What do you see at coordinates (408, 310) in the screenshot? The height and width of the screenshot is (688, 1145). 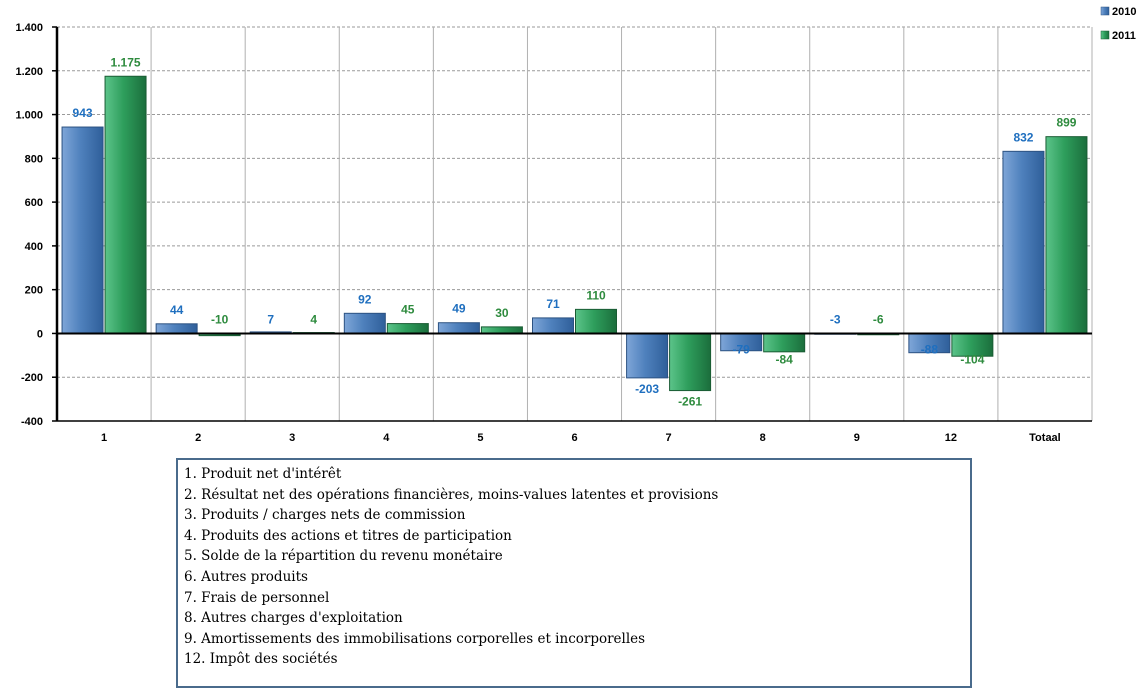 I see `data-label-2011-cat-4: 45` at bounding box center [408, 310].